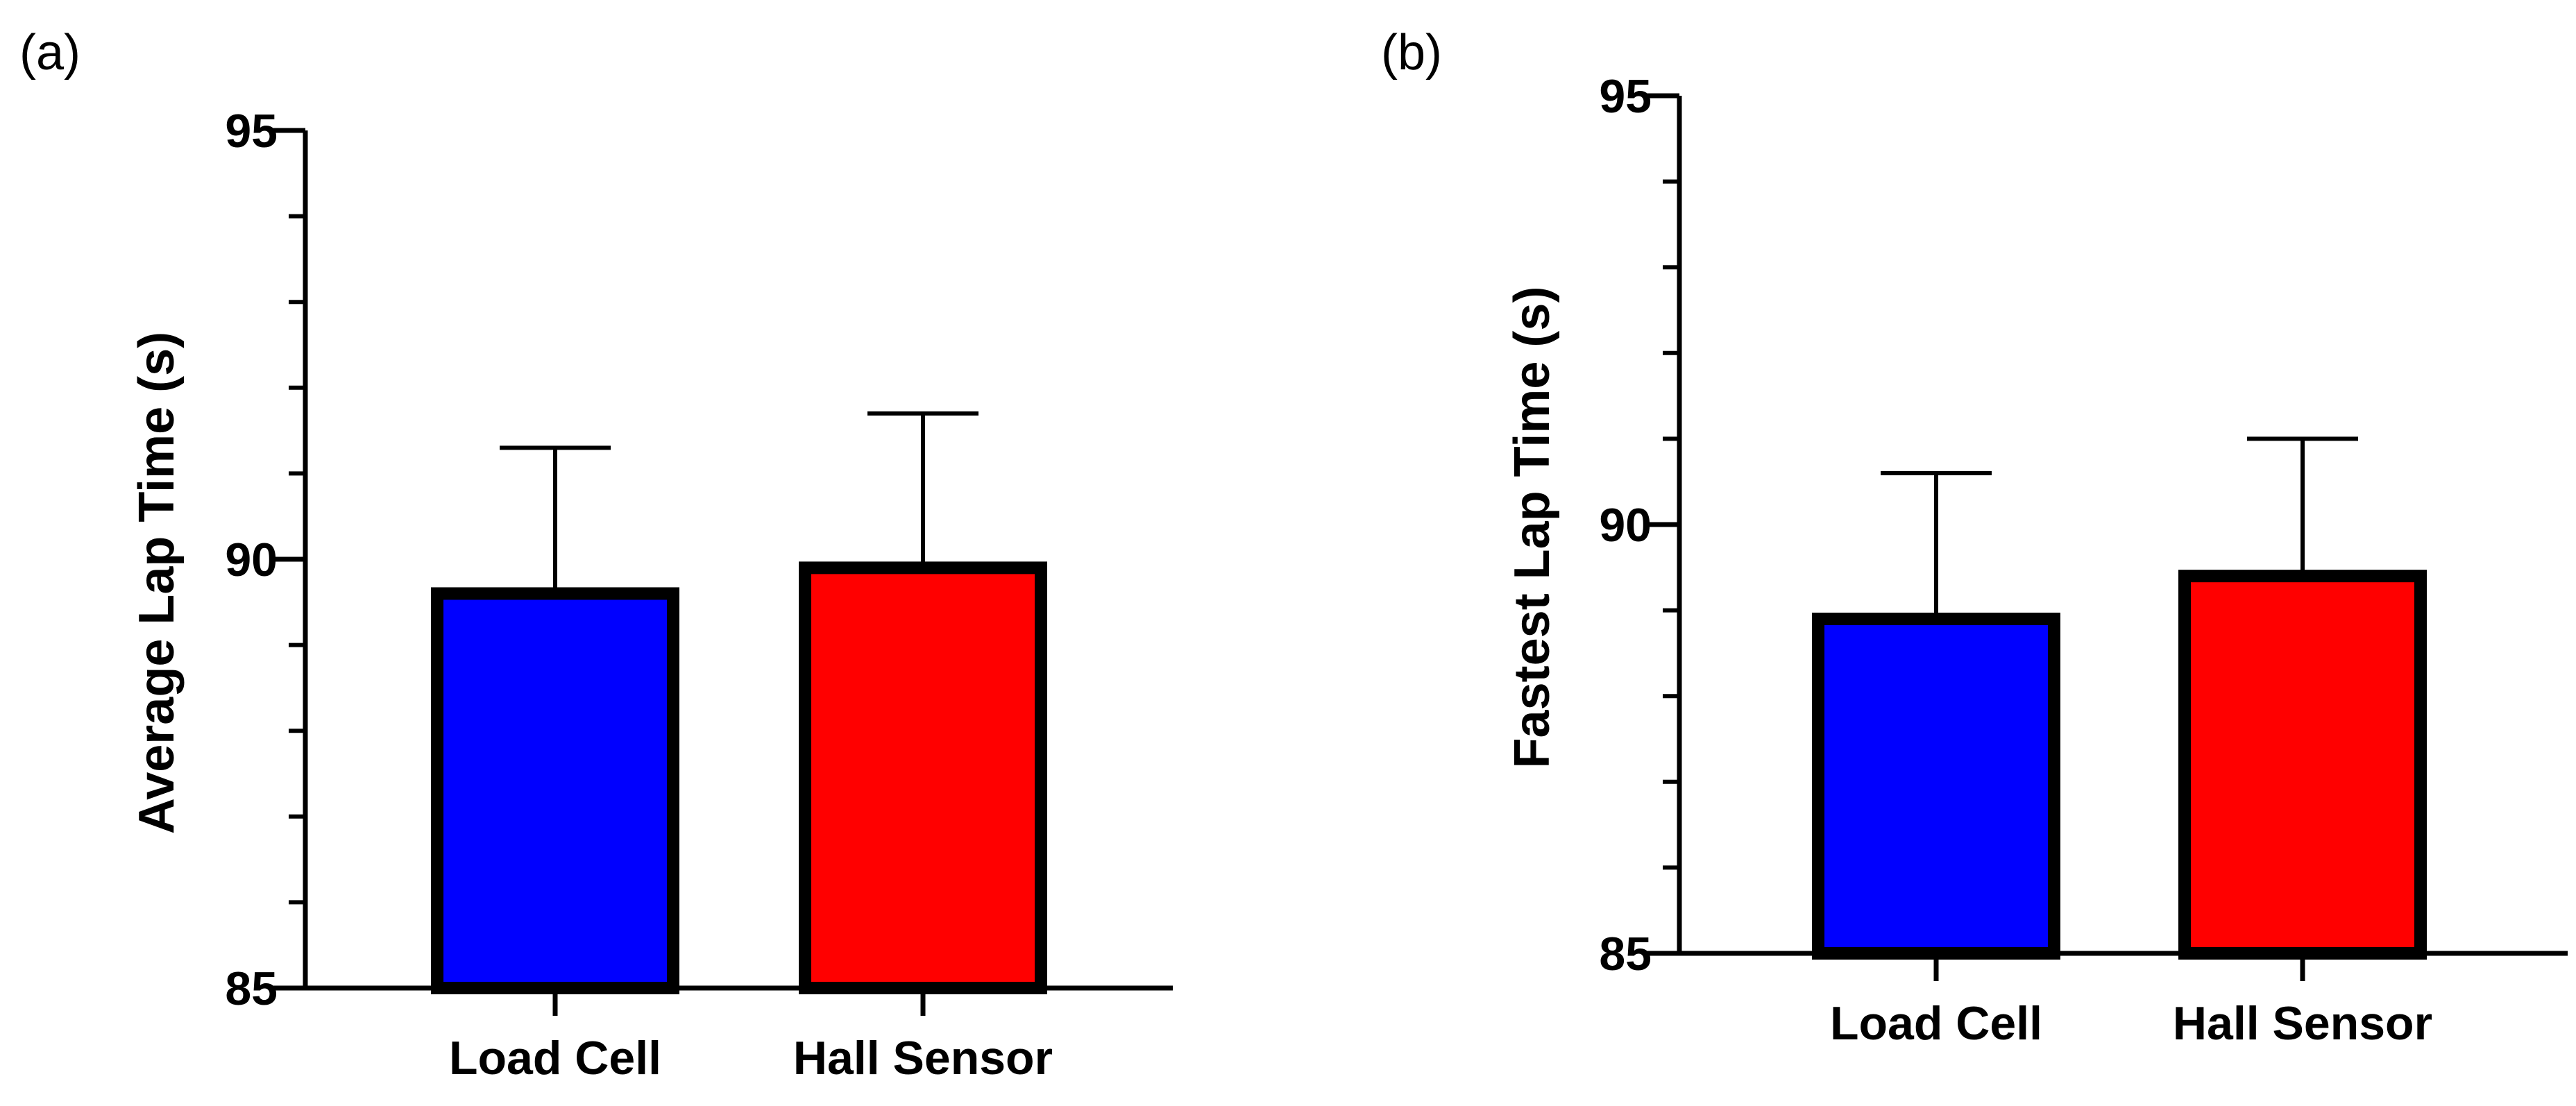 The width and height of the screenshot is (2576, 1106). Describe the element at coordinates (157, 583) in the screenshot. I see `panel-a-y-axis-title: Average Lap Time (s)` at that location.